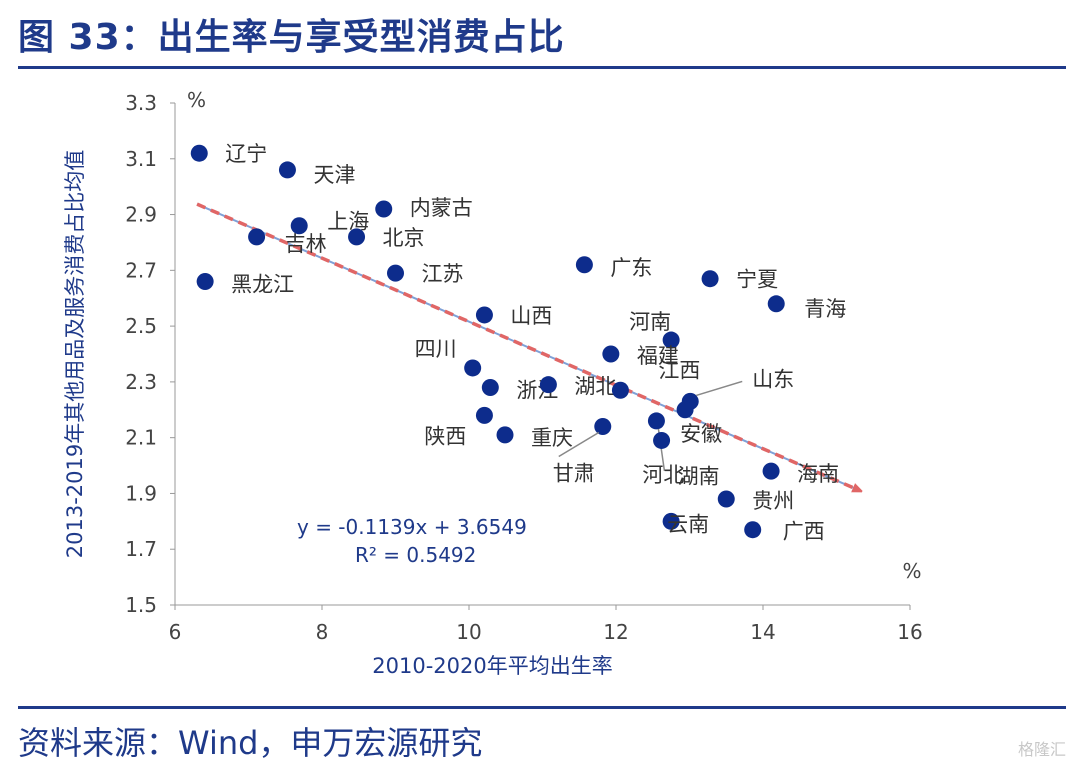  What do you see at coordinates (631, 268) in the screenshot?
I see `point-label: 广东` at bounding box center [631, 268].